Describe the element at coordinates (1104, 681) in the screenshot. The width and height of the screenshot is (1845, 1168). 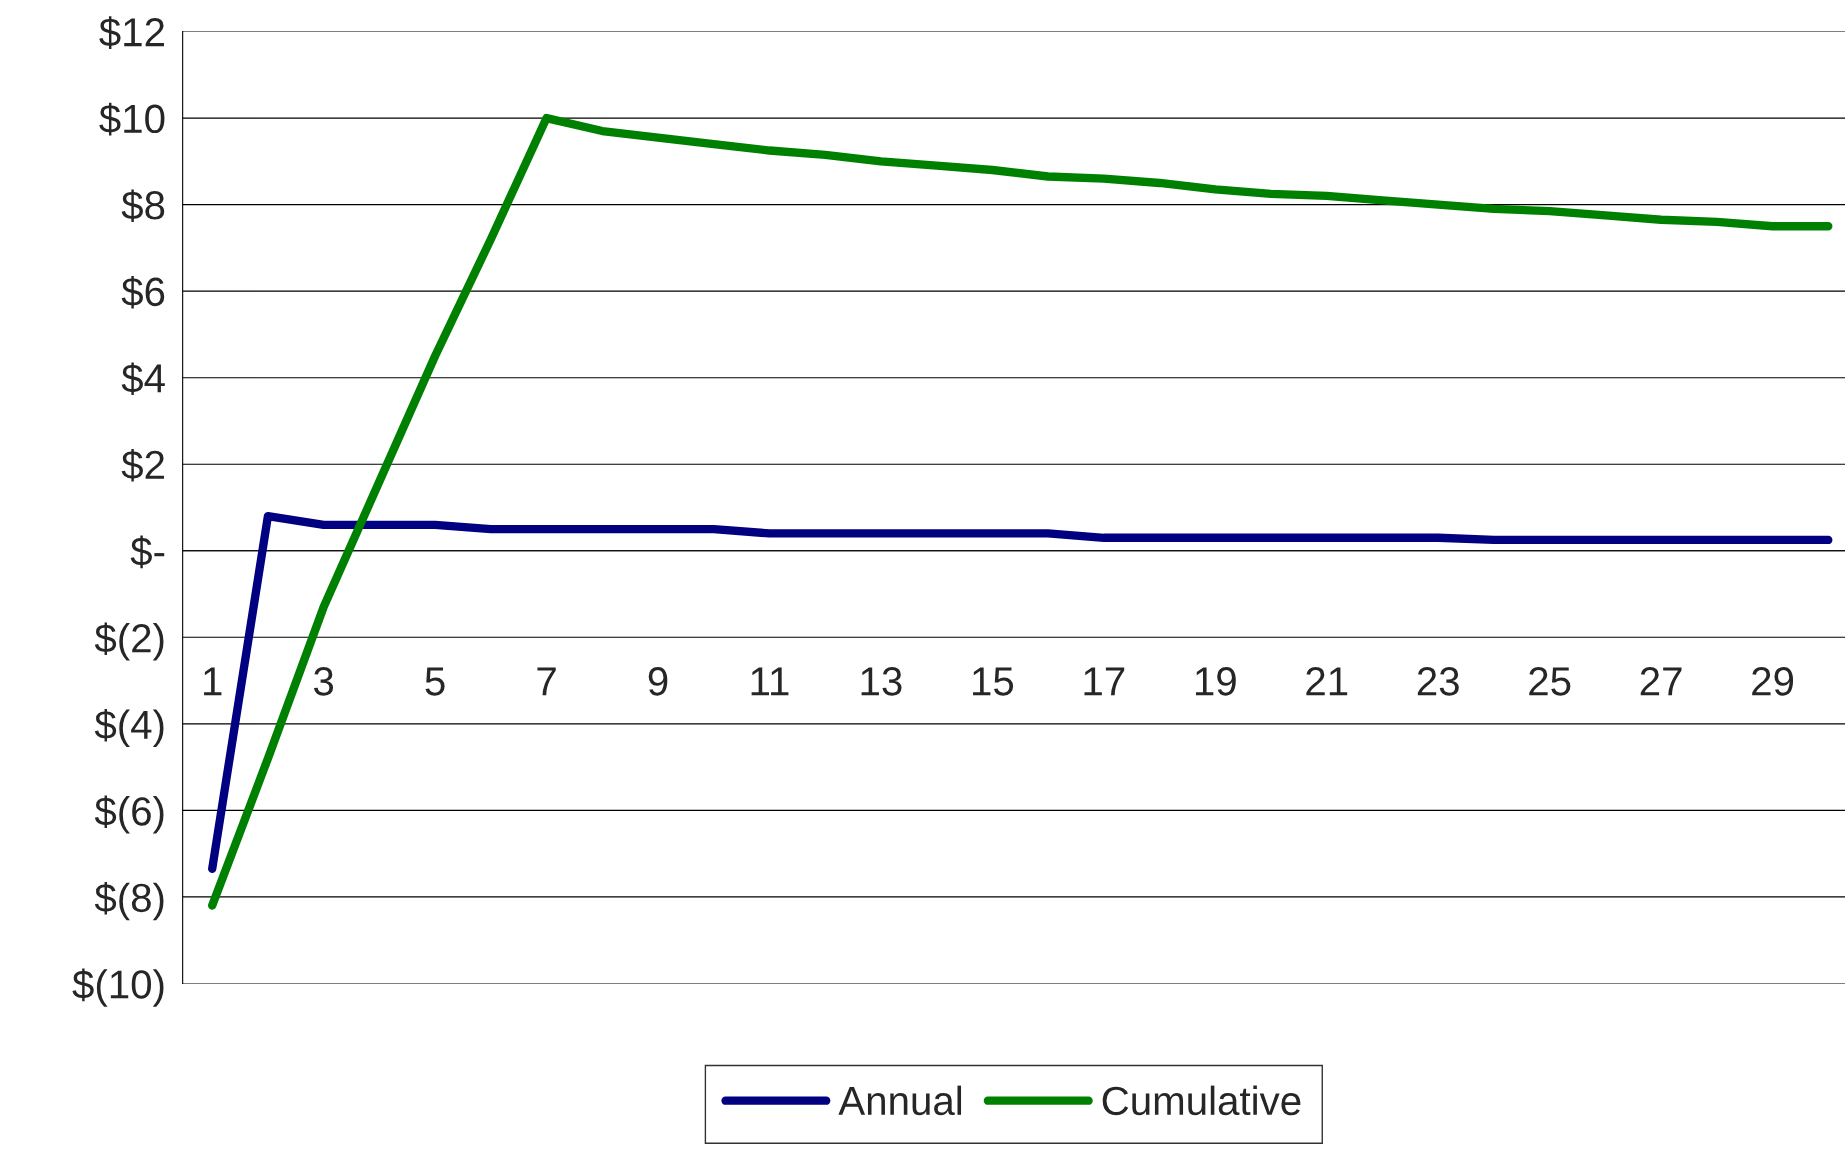
I see `x-tick-label: 17` at that location.